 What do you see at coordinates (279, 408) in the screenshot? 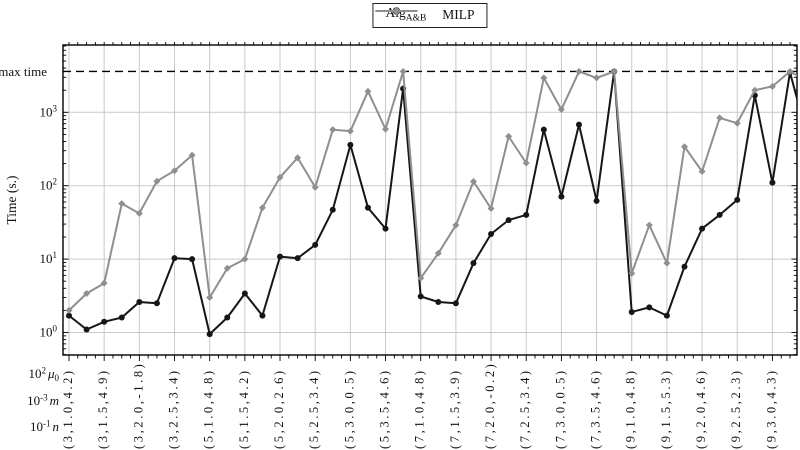
I see `x-tick-label: (5,2.0,2.6)` at bounding box center [279, 408].